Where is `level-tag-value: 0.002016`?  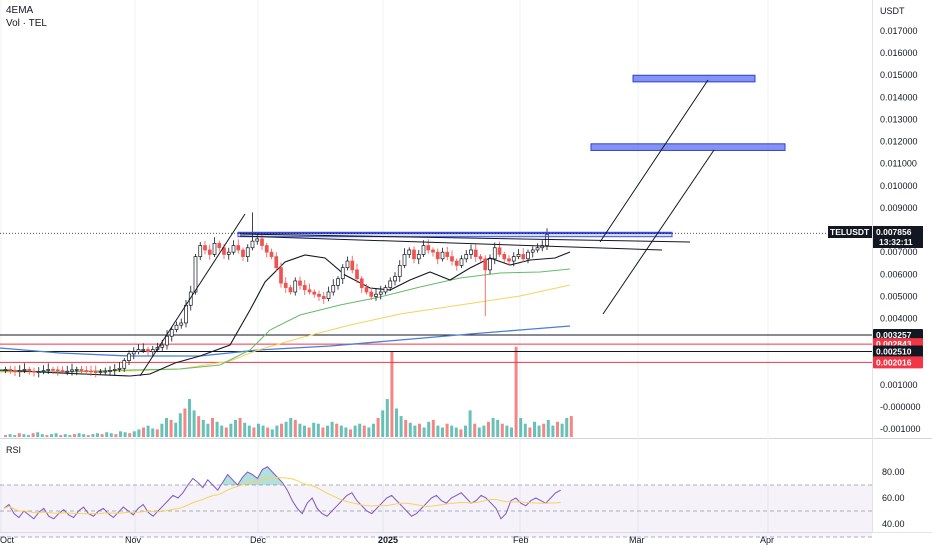
level-tag-value: 0.002016 is located at coordinates (894, 362).